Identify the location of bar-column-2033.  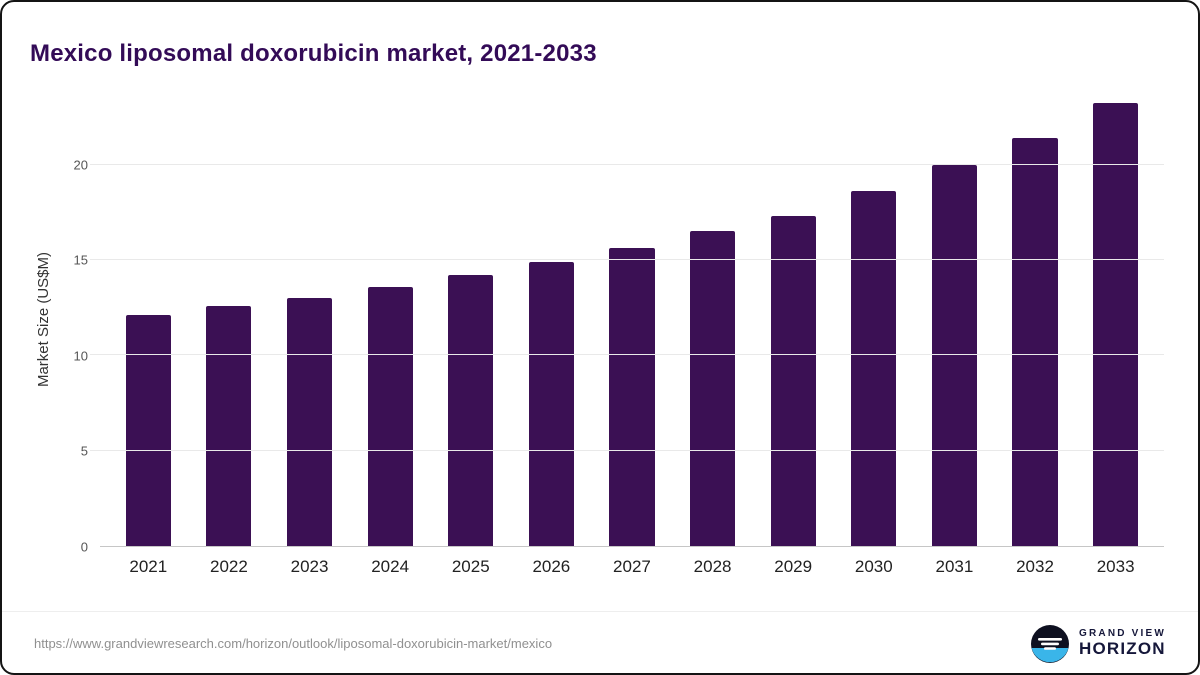
(1115, 319).